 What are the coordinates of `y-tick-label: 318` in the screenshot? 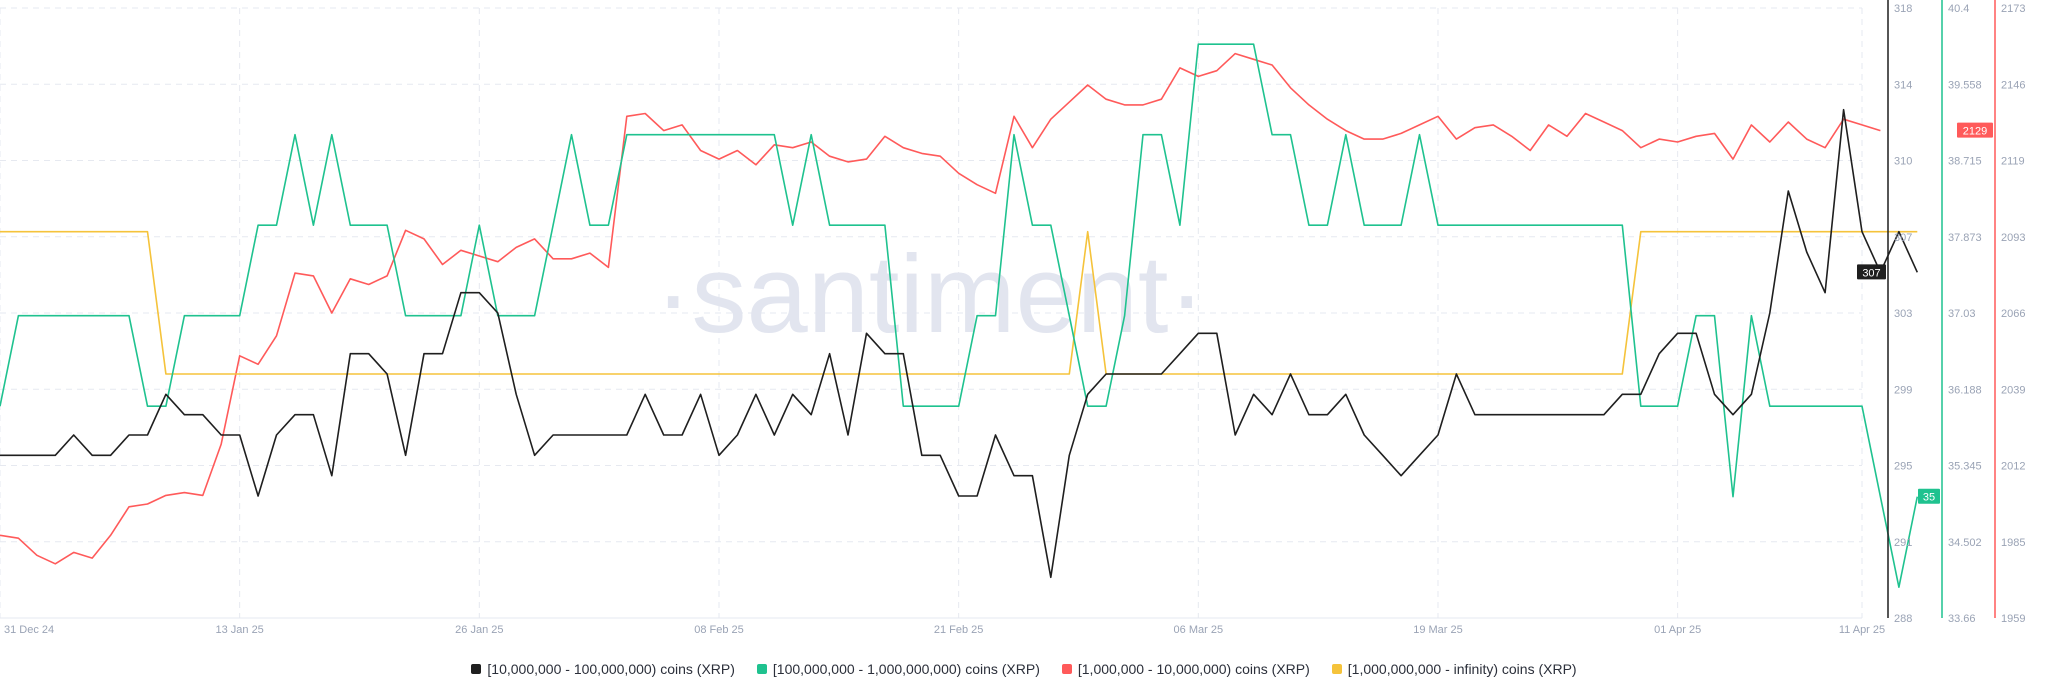 It's located at (1903, 9).